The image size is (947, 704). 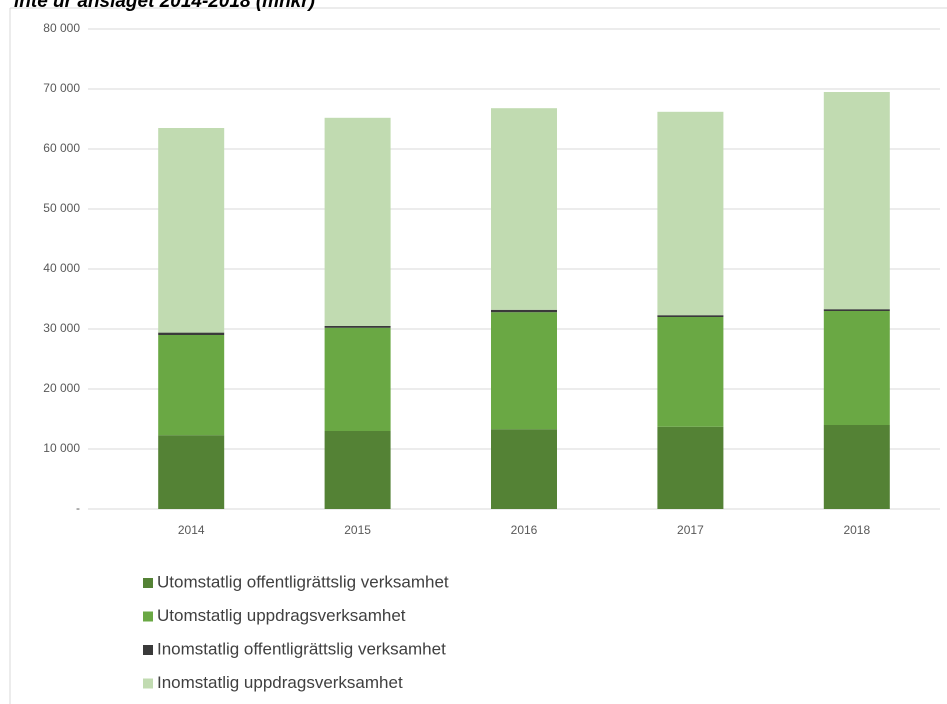 I want to click on y-tick-label: 50 000, so click(x=61, y=208).